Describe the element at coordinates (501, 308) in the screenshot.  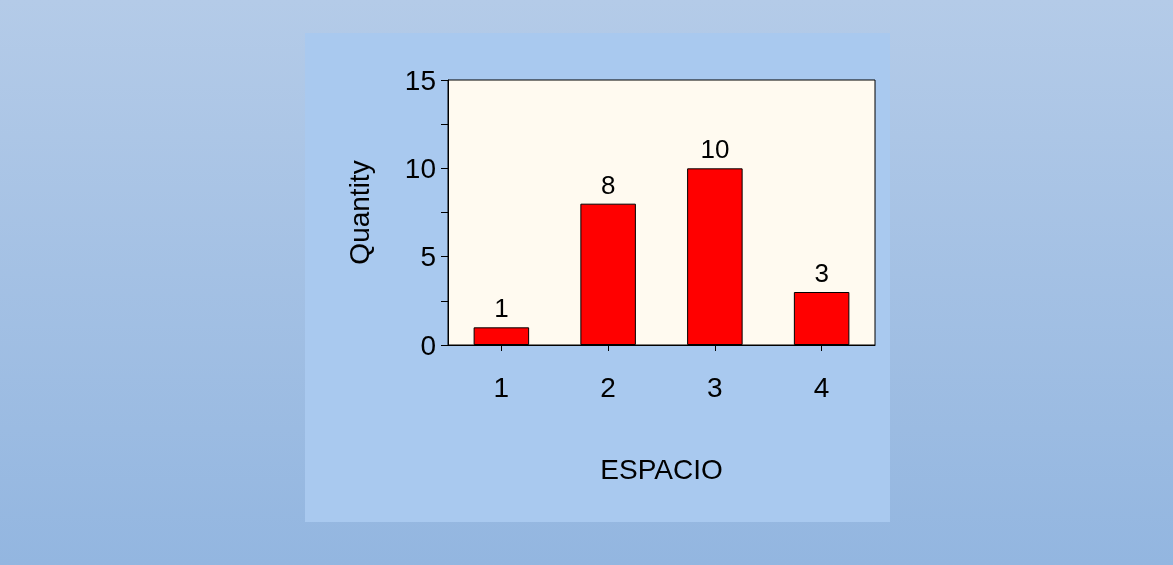
I see `data-label: 1` at that location.